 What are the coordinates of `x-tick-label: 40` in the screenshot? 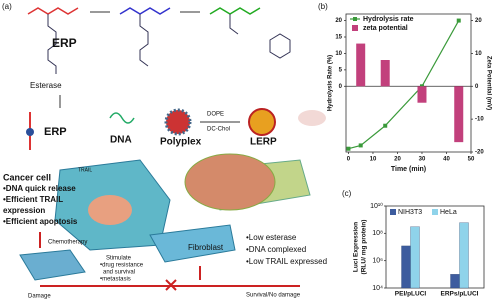 It's located at (446, 160).